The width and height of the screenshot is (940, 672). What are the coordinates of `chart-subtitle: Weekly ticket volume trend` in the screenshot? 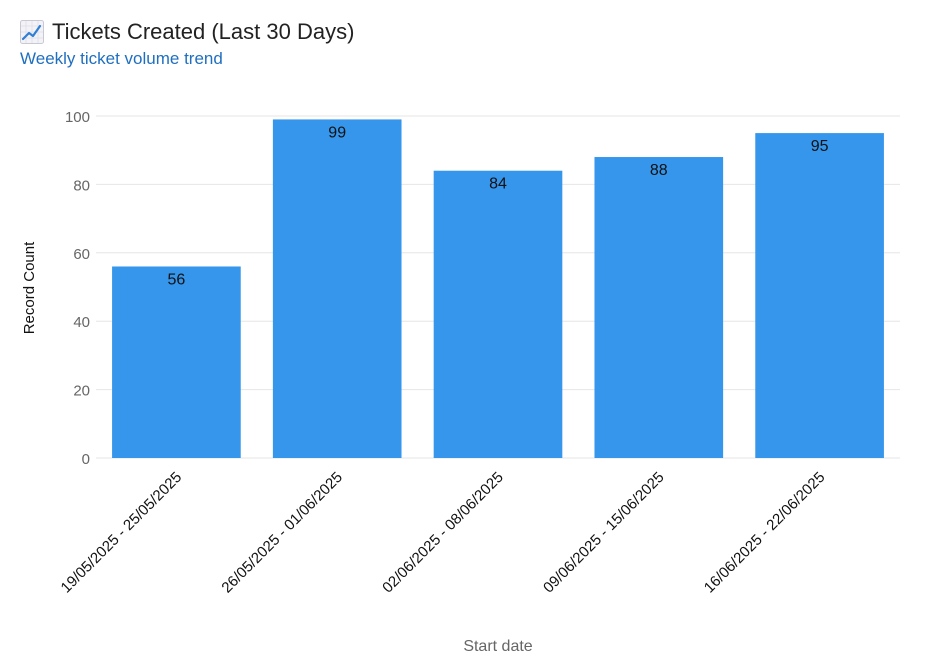 It's located at (121, 58).